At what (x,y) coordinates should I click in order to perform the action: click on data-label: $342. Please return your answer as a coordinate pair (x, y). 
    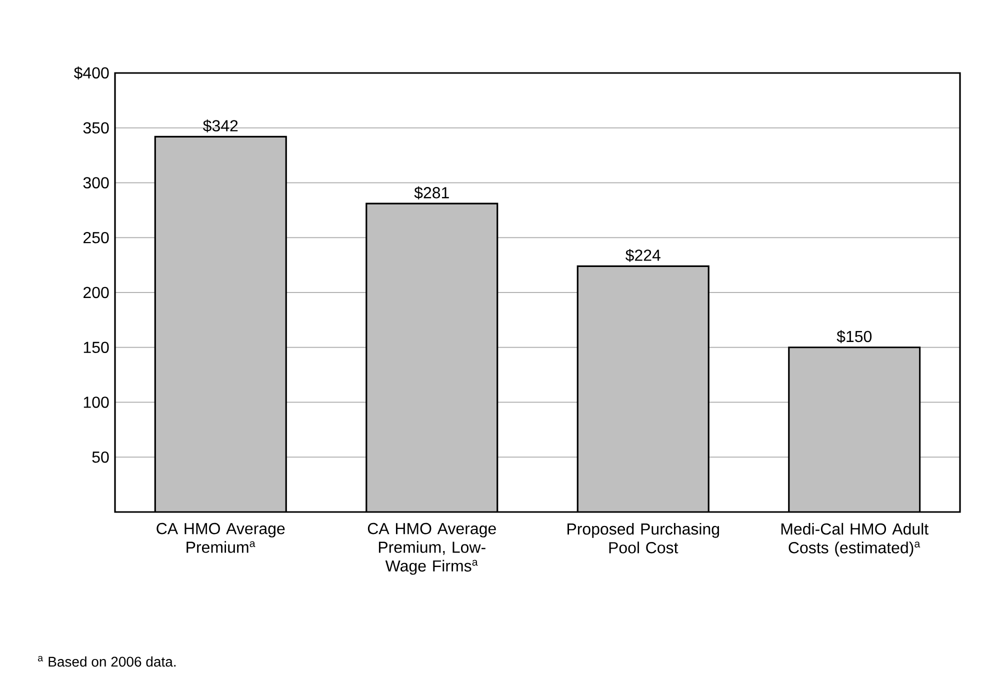
    Looking at the image, I should click on (220, 125).